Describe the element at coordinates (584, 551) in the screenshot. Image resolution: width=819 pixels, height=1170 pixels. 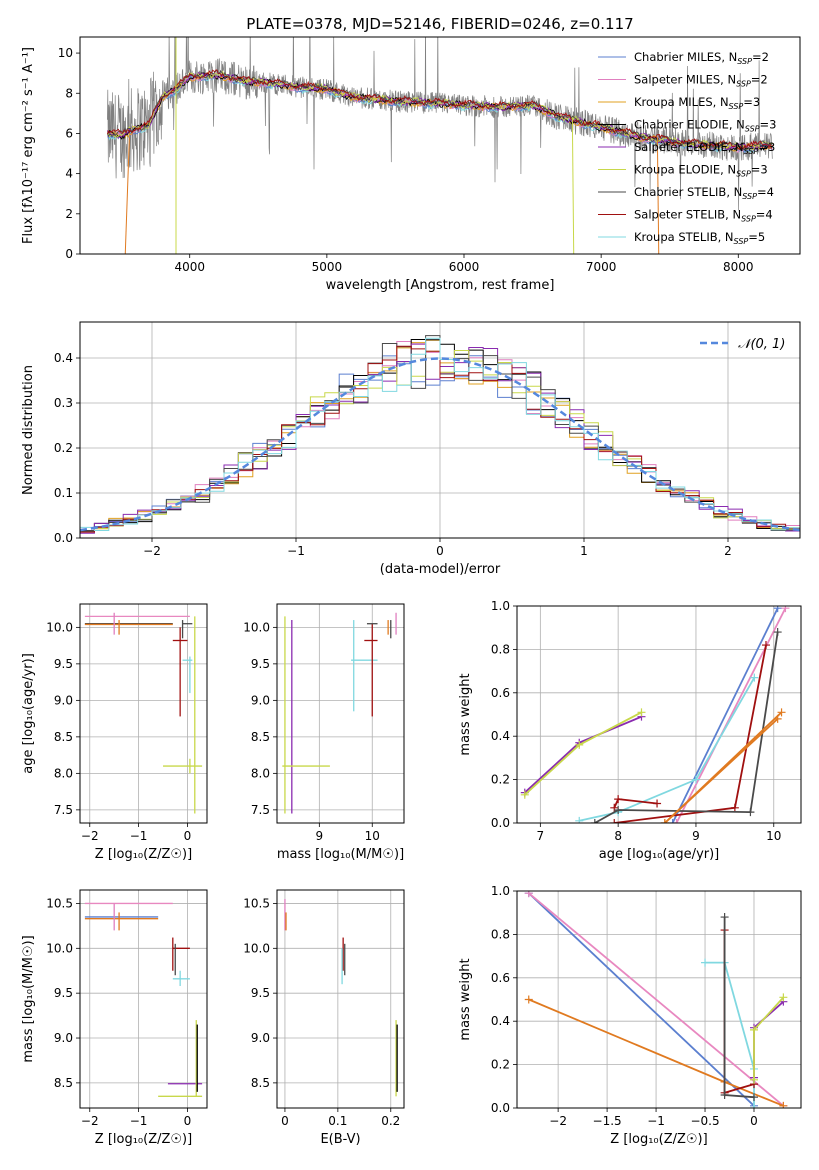
I see `x-tick-label: 1` at that location.